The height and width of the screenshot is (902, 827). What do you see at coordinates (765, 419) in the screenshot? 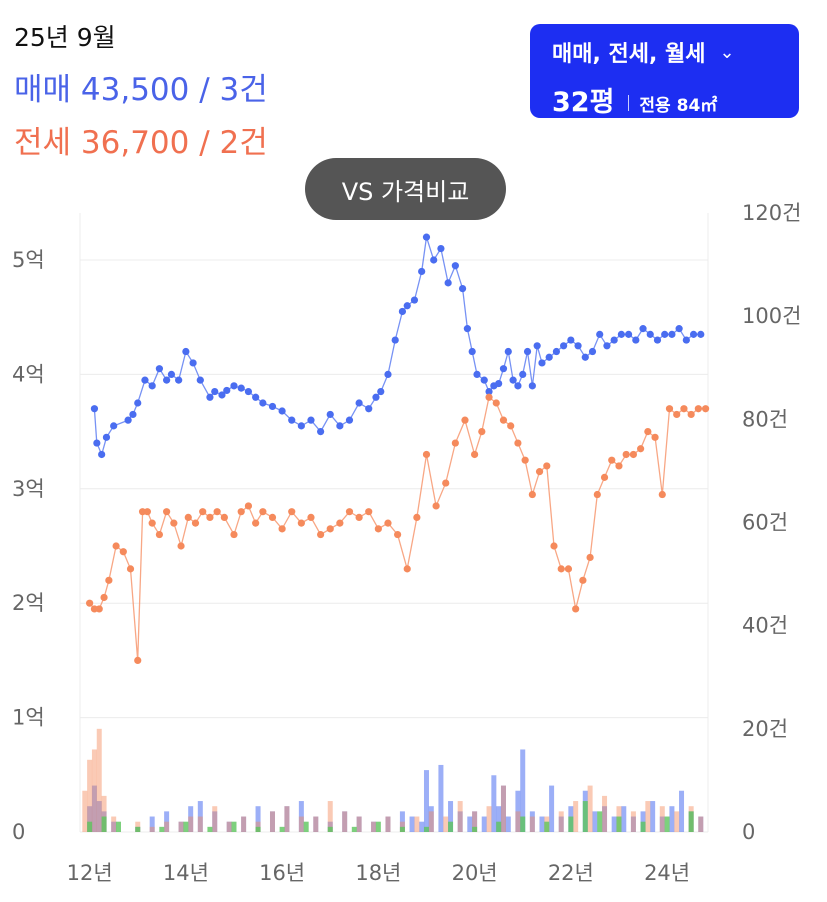
I see `y-right-tick-label: 80건` at bounding box center [765, 419].